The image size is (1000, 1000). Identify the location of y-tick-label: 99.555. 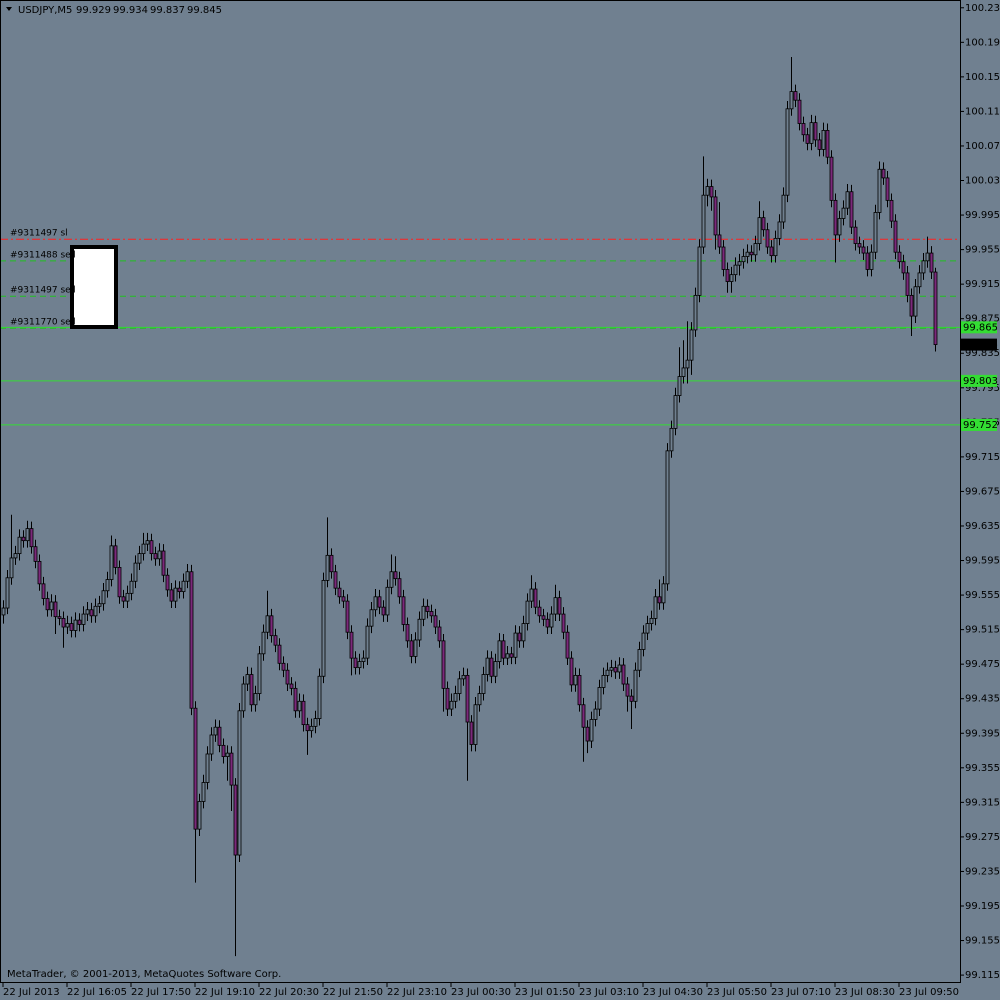
(982, 595).